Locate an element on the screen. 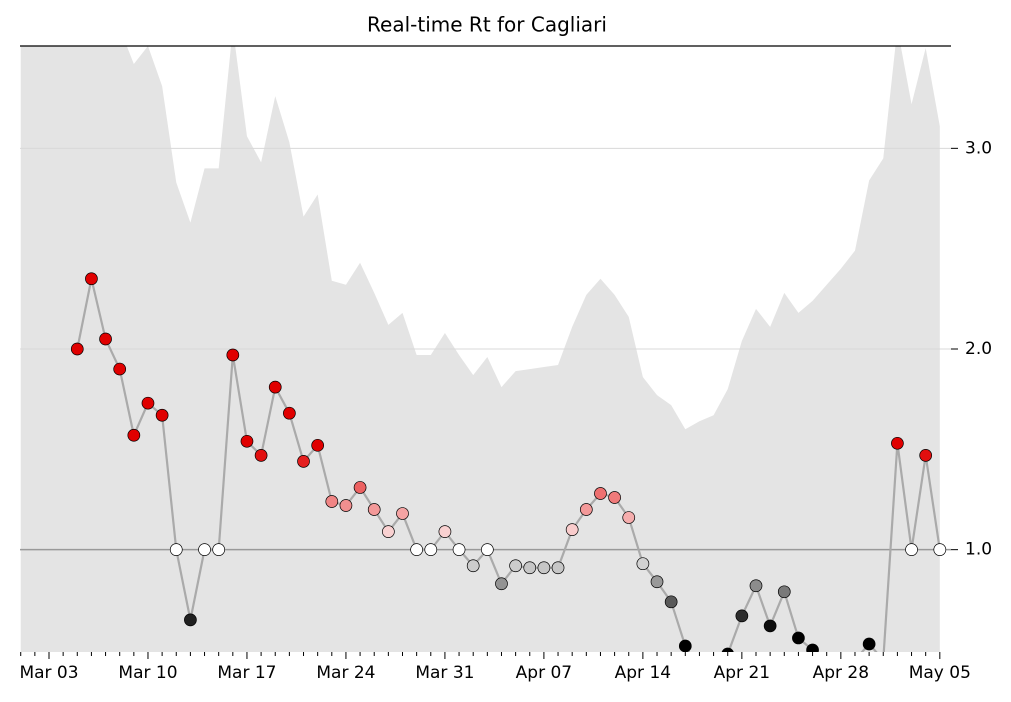 This screenshot has height=702, width=1011. x-tick-label: Mar 03 is located at coordinates (48, 673).